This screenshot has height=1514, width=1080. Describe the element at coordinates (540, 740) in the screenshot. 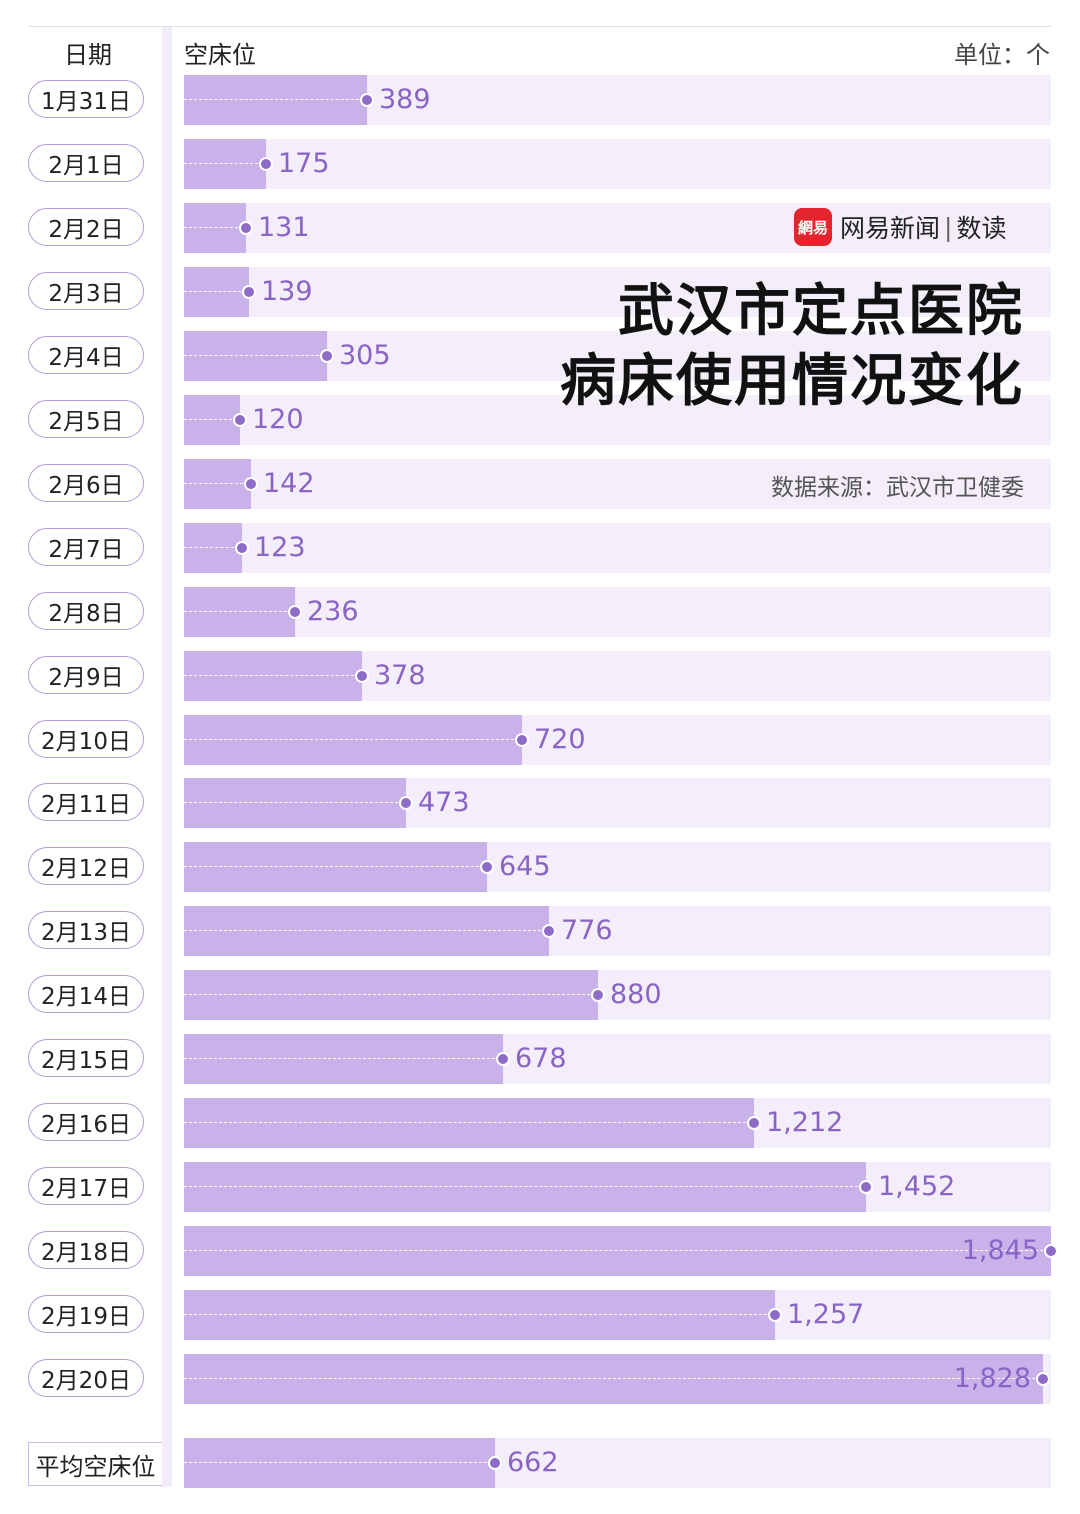

I see `bar-row: 2月10日 720` at that location.